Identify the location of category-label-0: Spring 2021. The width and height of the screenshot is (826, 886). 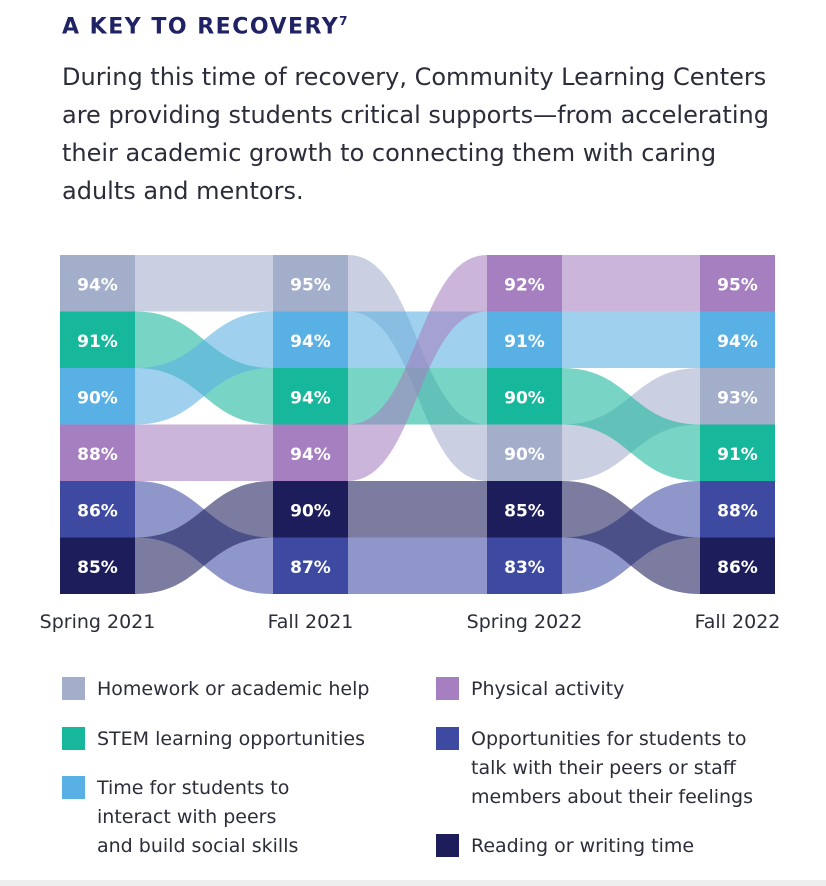
(98, 622).